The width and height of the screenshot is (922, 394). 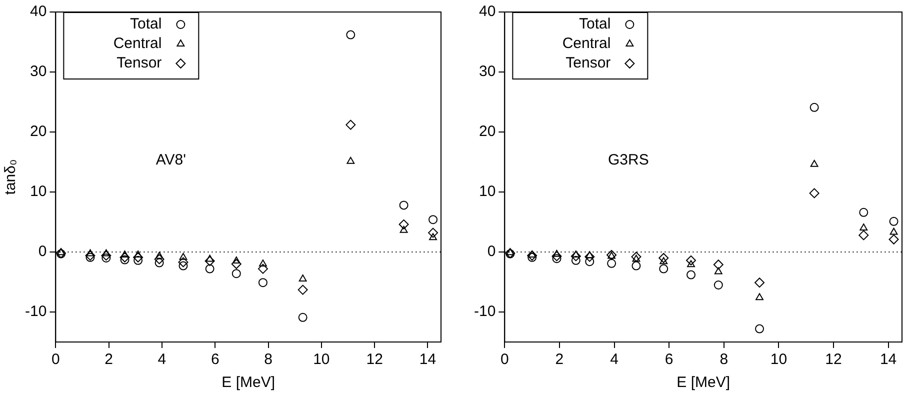 What do you see at coordinates (628, 160) in the screenshot?
I see `annotation: G3RS` at bounding box center [628, 160].